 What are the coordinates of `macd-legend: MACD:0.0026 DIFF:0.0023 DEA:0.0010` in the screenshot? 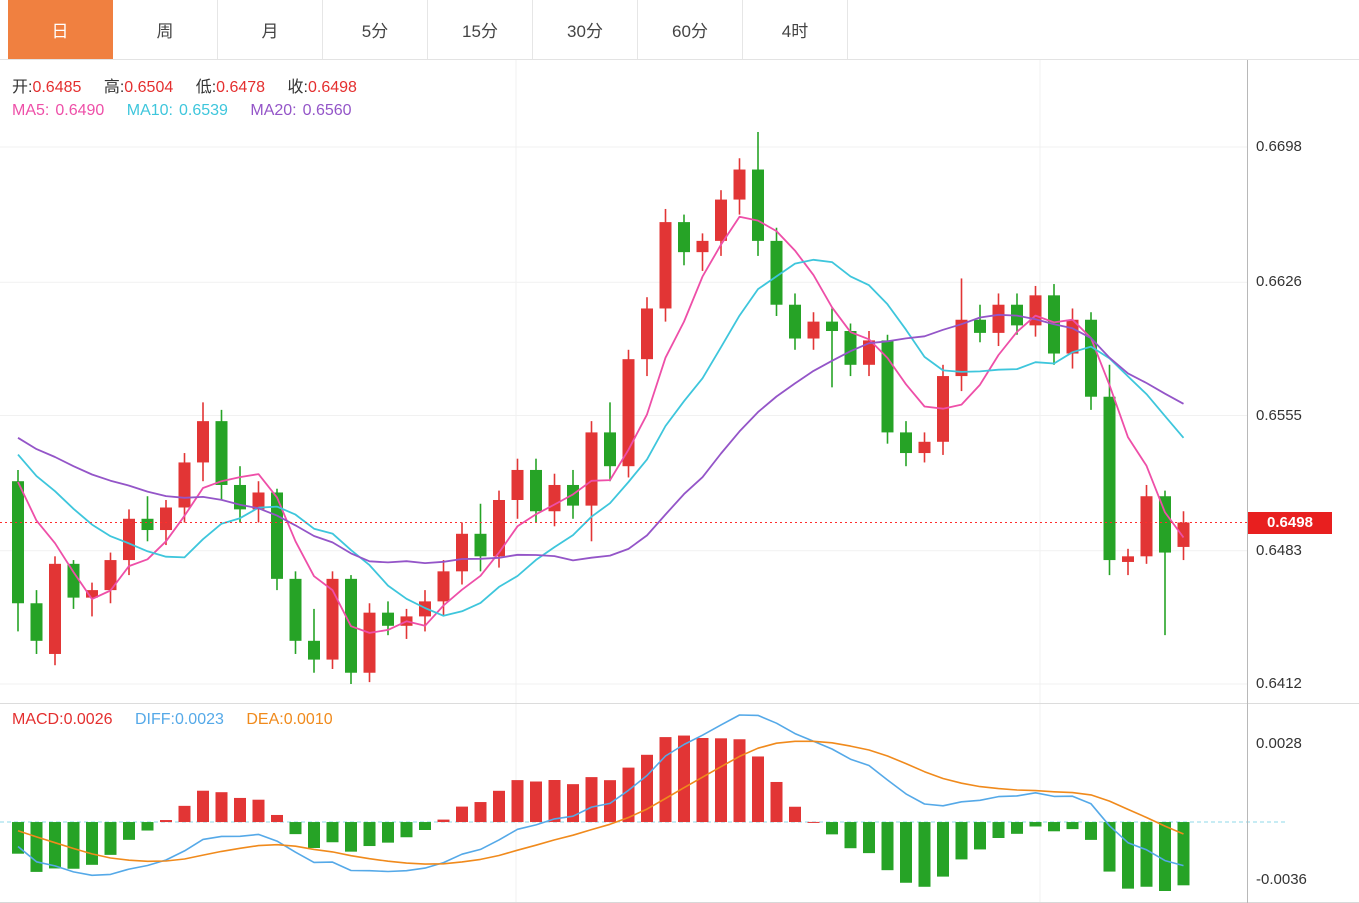 It's located at (181, 720).